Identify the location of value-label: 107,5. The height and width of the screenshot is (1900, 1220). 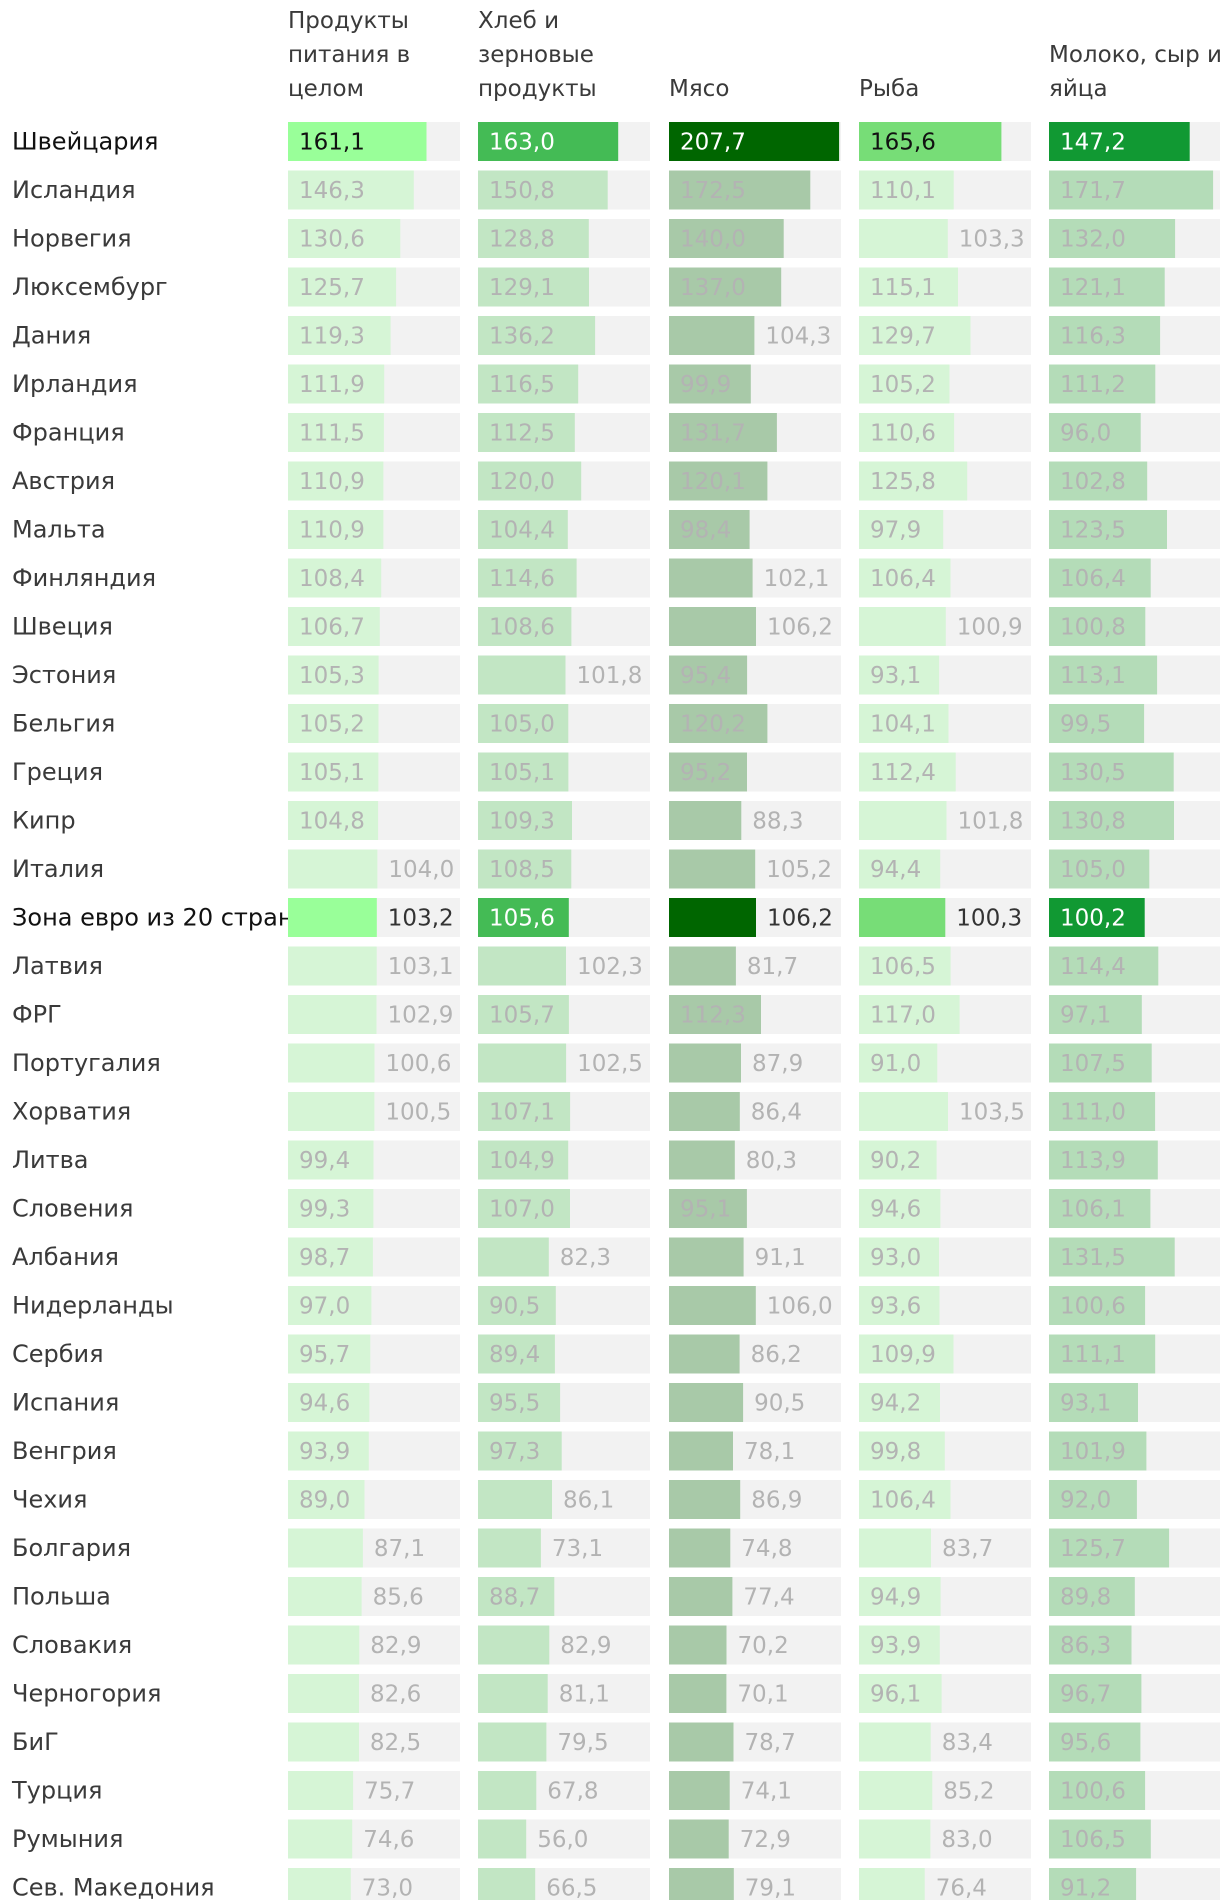
(1093, 1064).